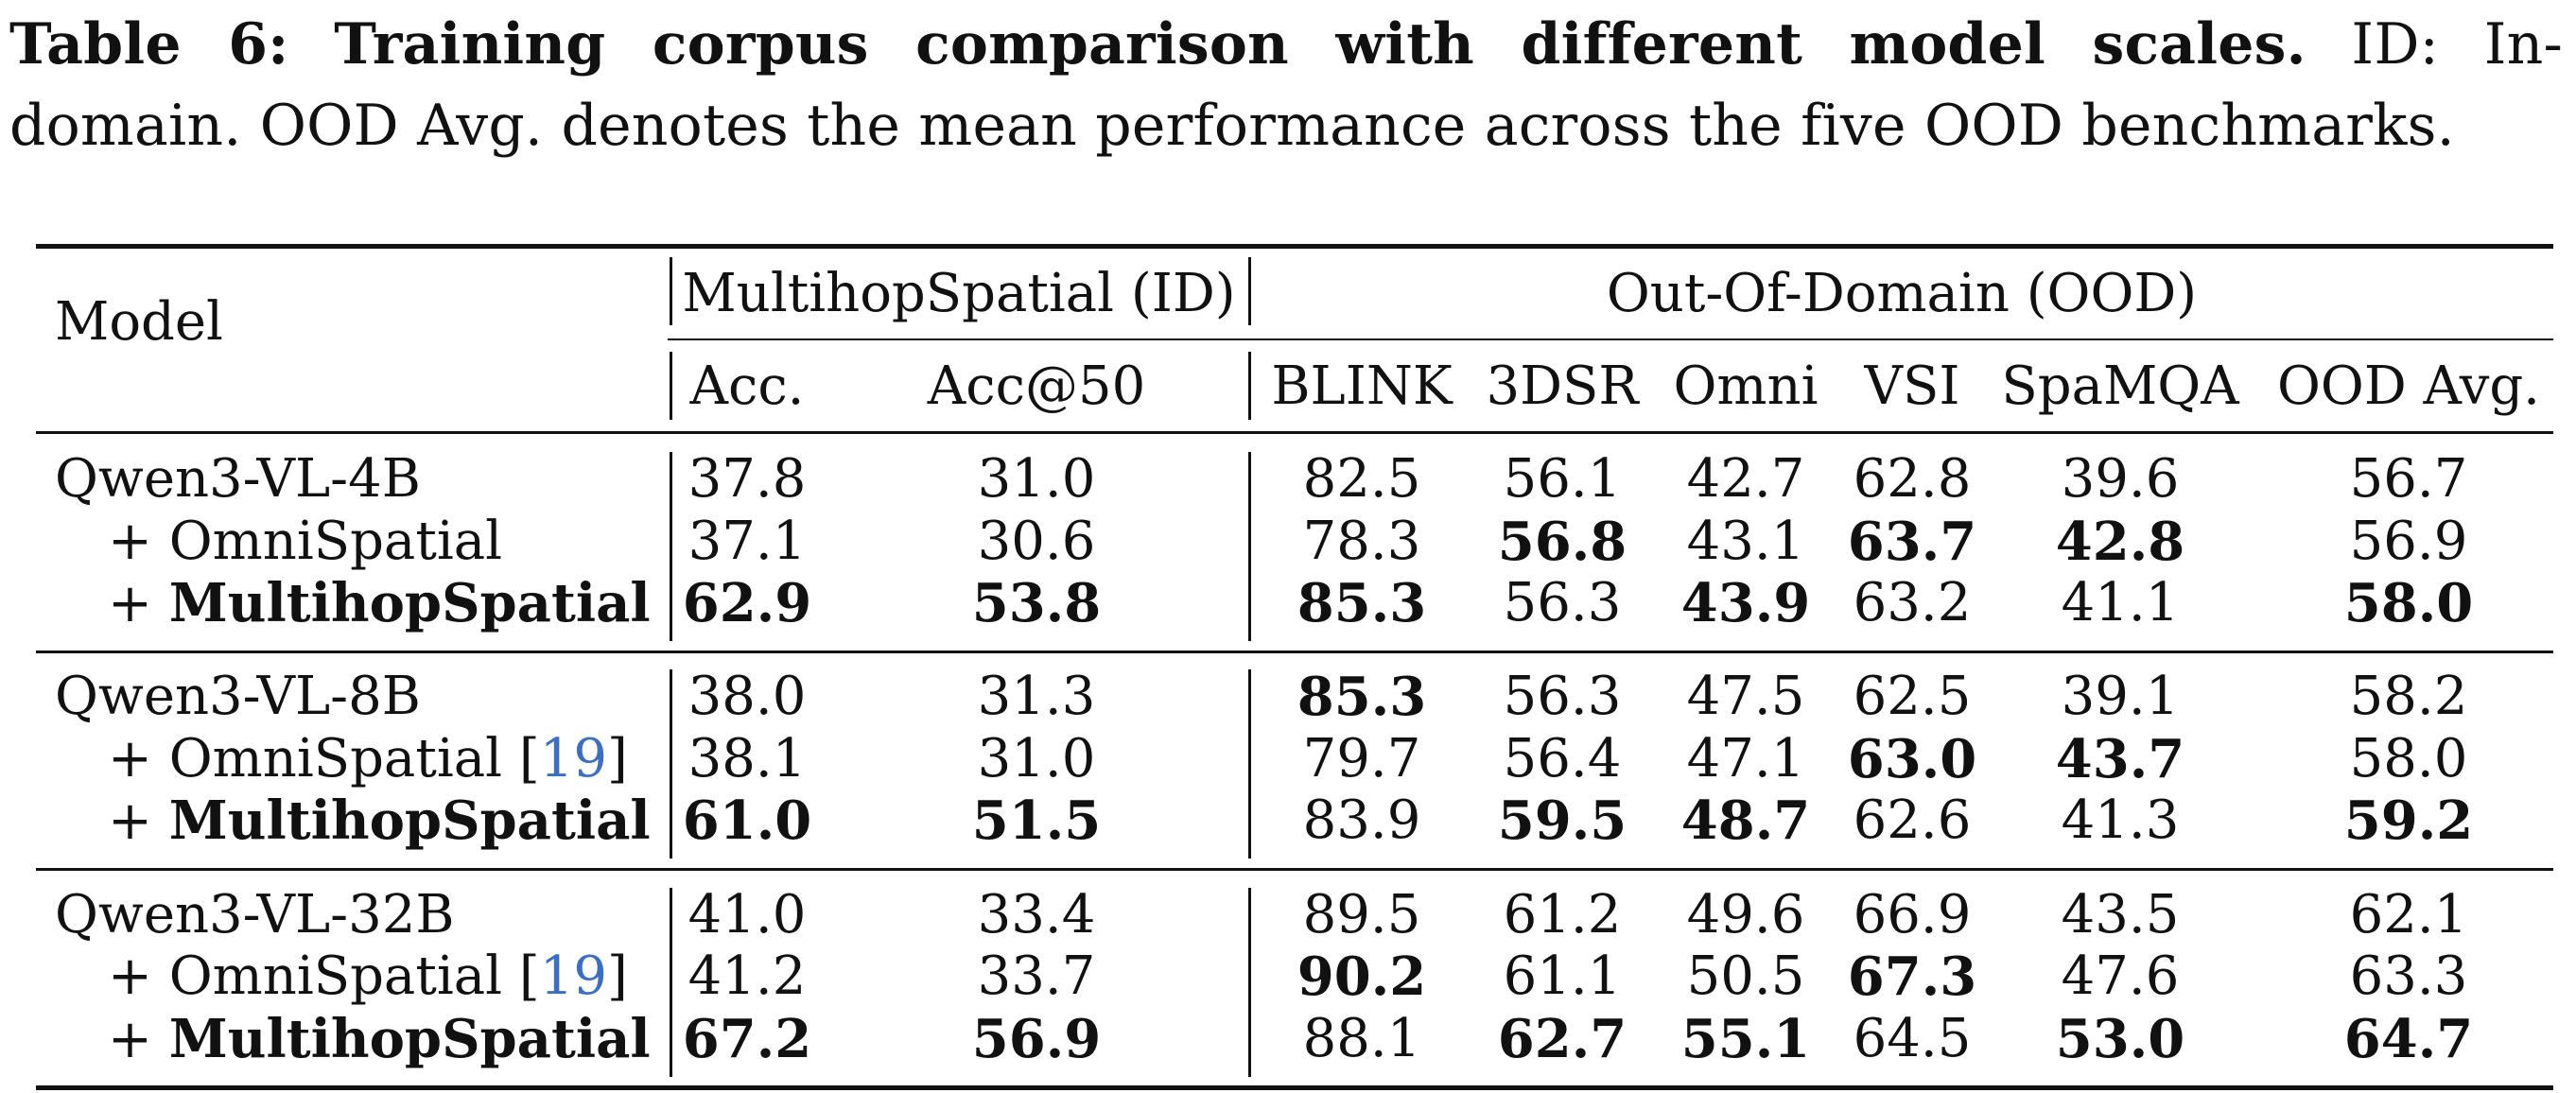  Describe the element at coordinates (1912, 602) in the screenshot. I see `value-cell-vsi: 63.2` at that location.